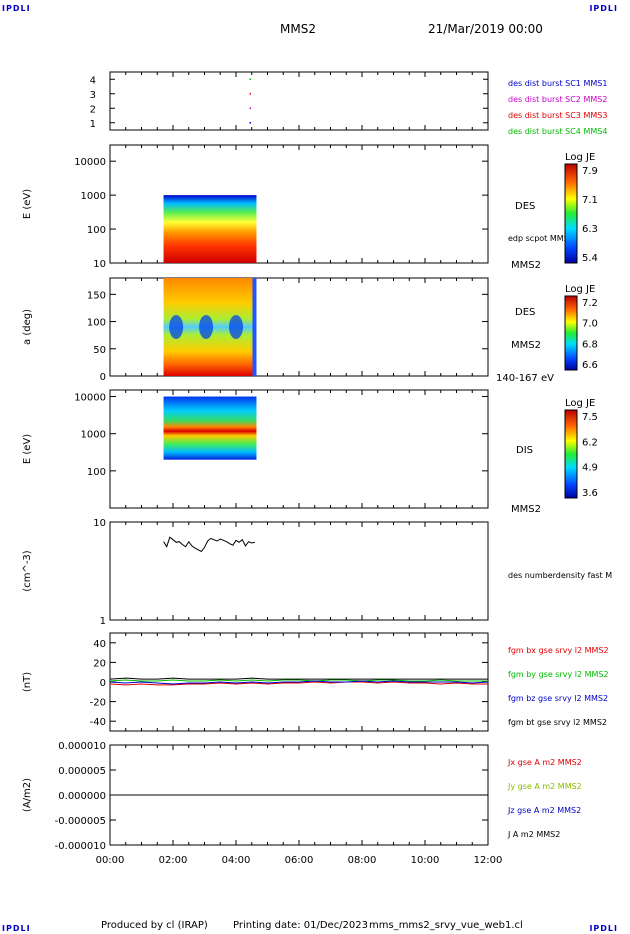 This screenshot has width=630, height=934. What do you see at coordinates (99, 663) in the screenshot?
I see `y-tick-label: 20` at bounding box center [99, 663].